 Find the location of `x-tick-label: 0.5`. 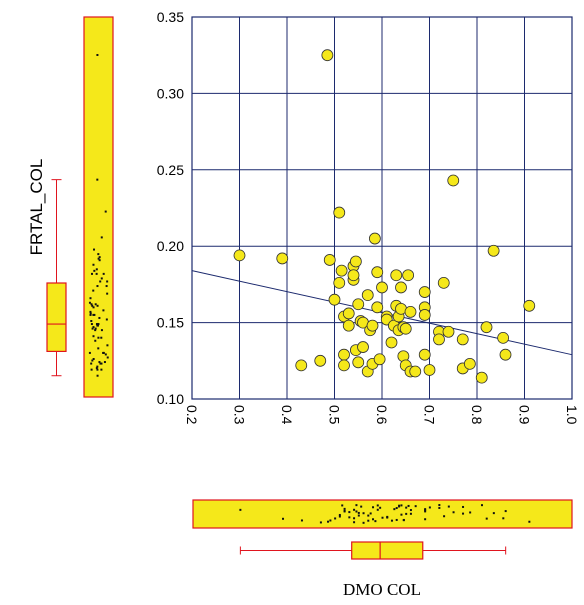

x-tick-label: 0.5 is located at coordinates (335, 415).